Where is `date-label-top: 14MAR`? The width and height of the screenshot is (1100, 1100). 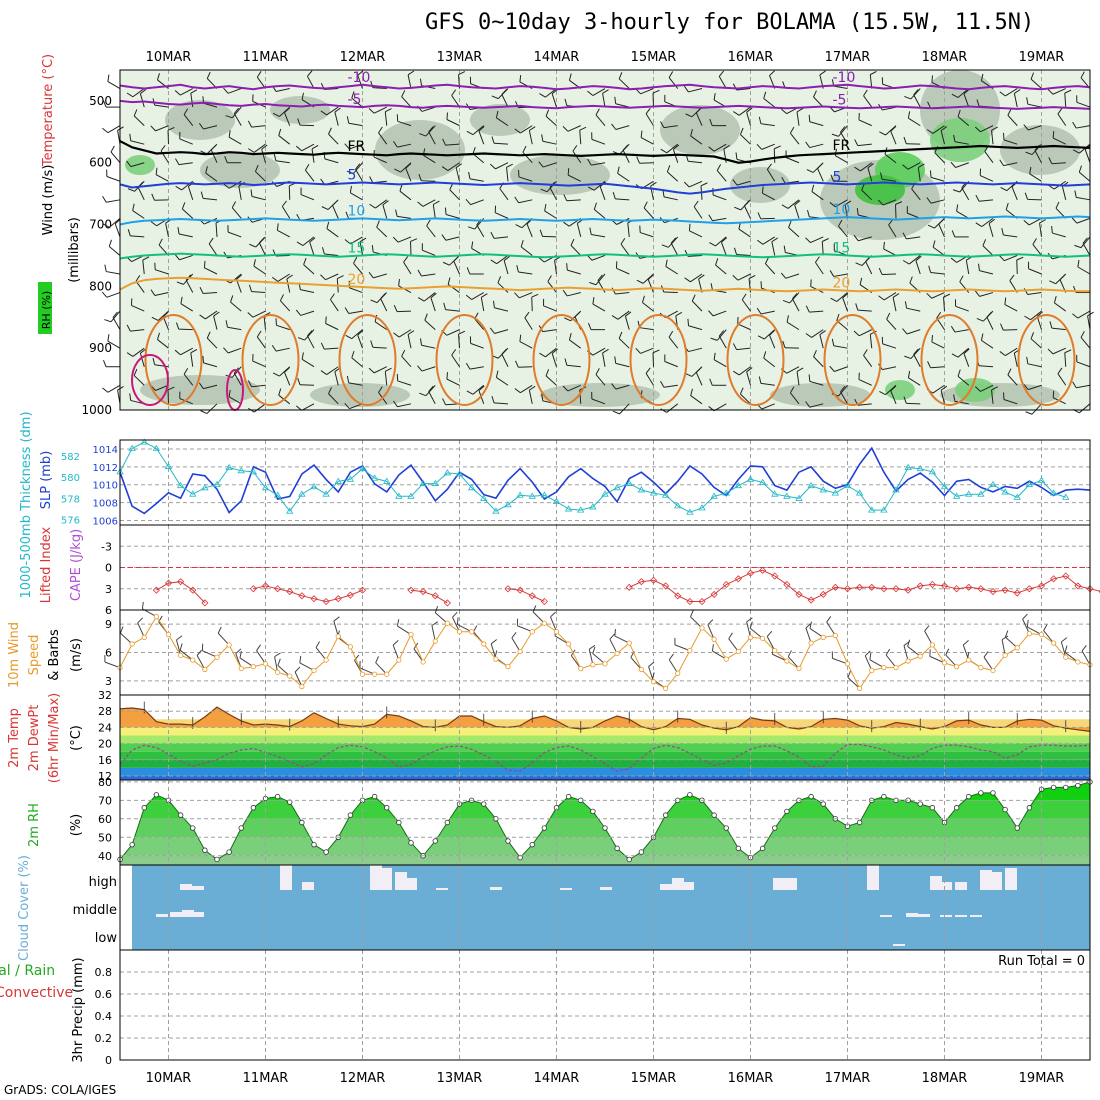 date-label-top: 14MAR is located at coordinates (557, 57).